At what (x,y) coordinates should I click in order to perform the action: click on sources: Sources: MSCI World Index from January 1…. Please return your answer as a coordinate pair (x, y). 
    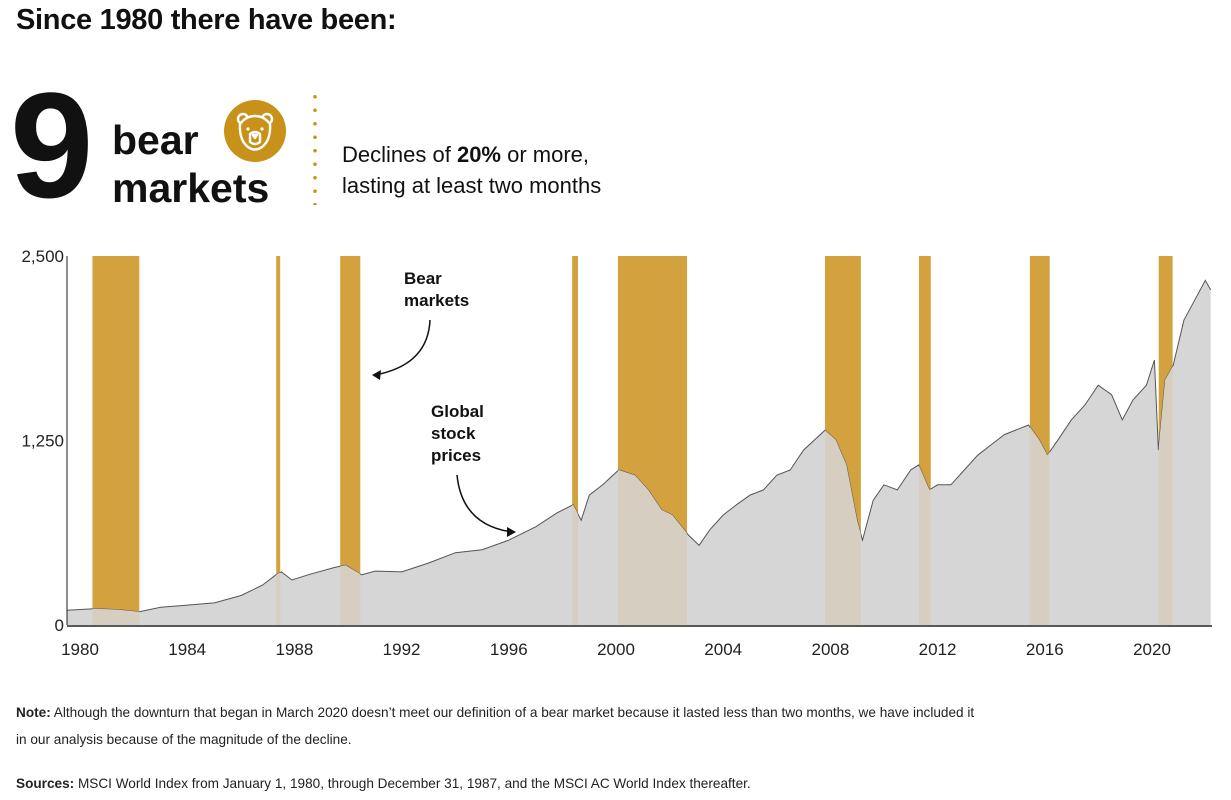
    Looking at the image, I should click on (383, 783).